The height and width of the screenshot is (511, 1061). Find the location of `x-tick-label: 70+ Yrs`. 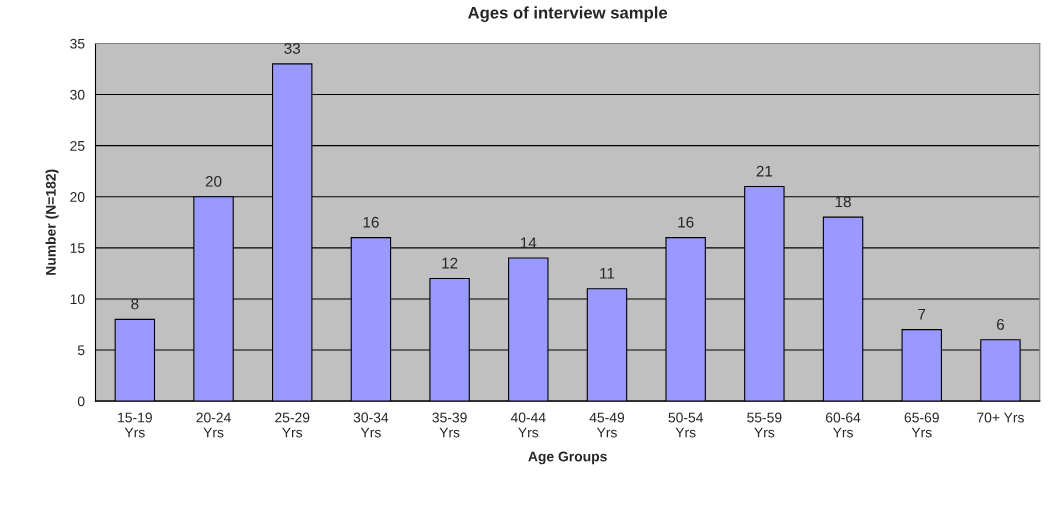

x-tick-label: 70+ Yrs is located at coordinates (1000, 417).